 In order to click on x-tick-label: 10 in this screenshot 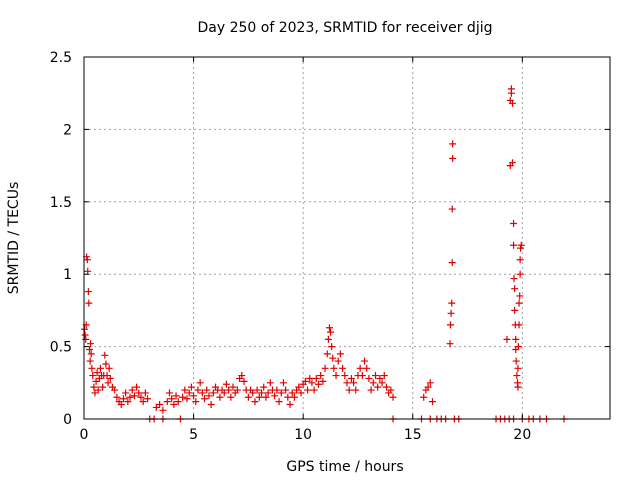, I will do `click(303, 435)`.